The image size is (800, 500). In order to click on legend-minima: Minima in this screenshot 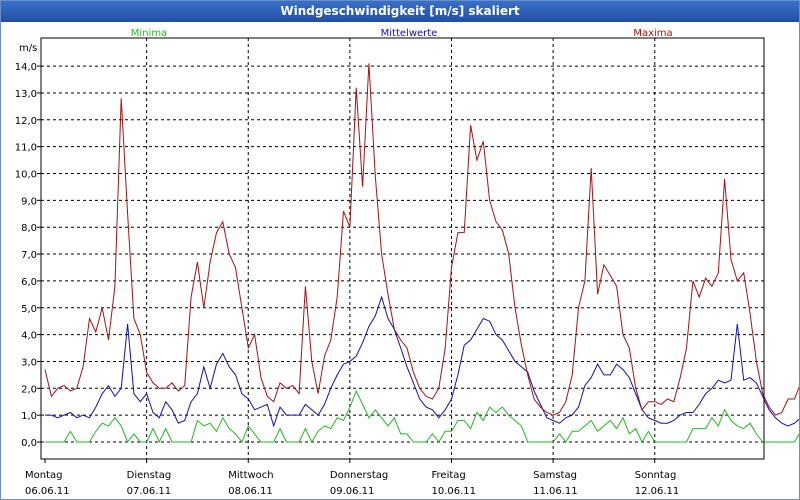, I will do `click(149, 33)`.